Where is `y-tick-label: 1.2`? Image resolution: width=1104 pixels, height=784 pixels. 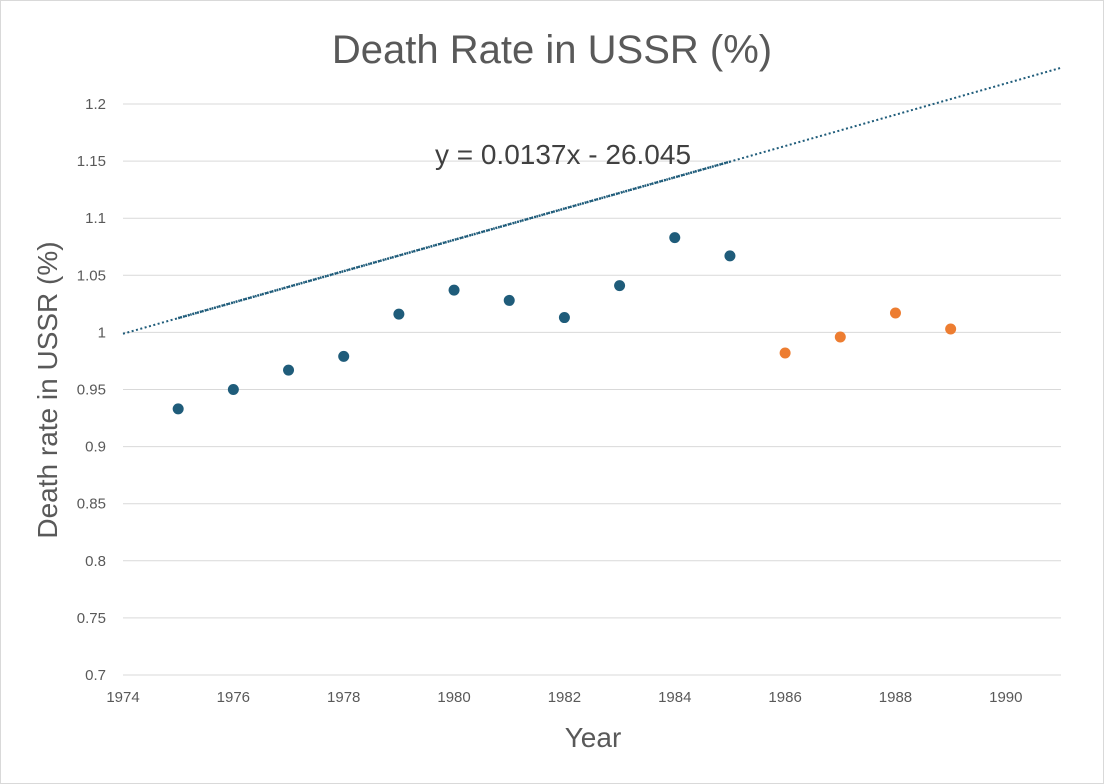 y-tick-label: 1.2 is located at coordinates (95, 104).